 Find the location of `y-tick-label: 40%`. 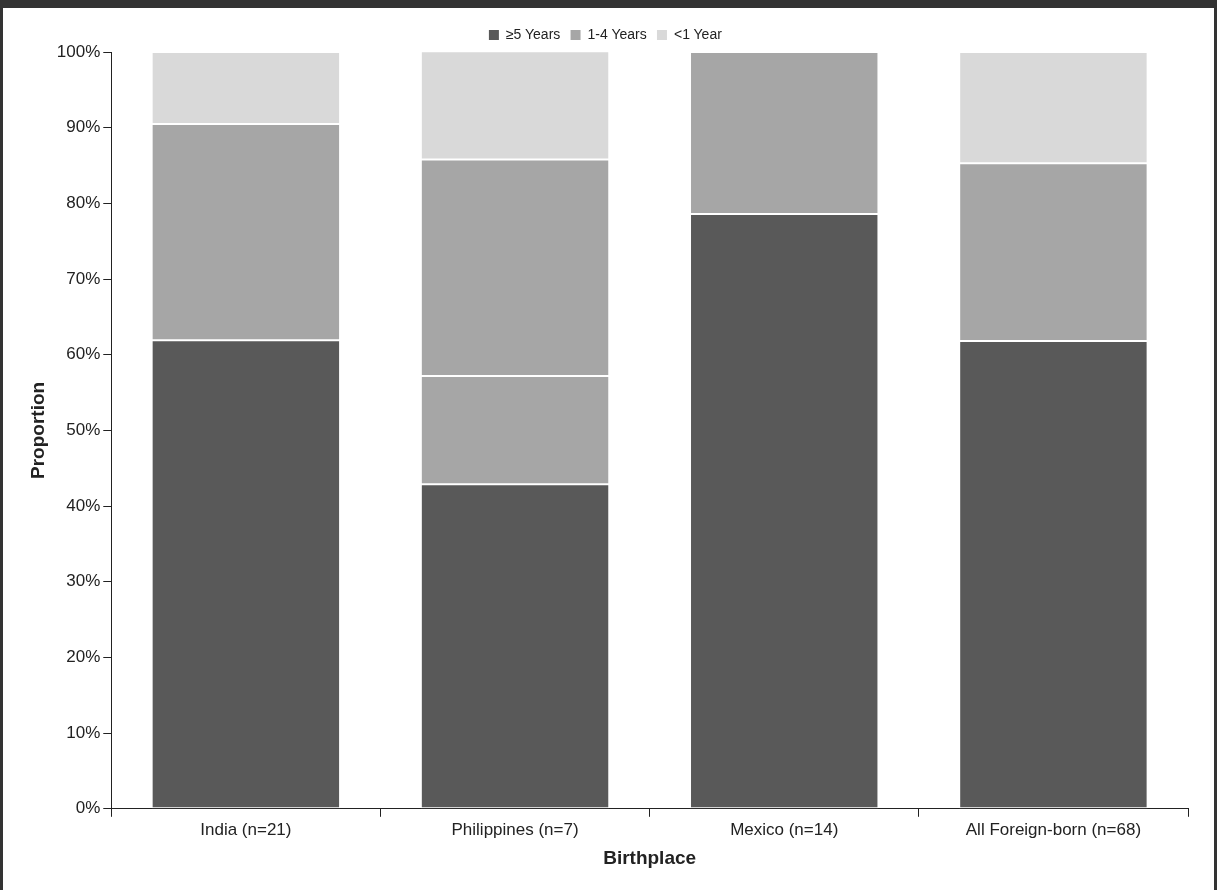

y-tick-label: 40% is located at coordinates (83, 505).